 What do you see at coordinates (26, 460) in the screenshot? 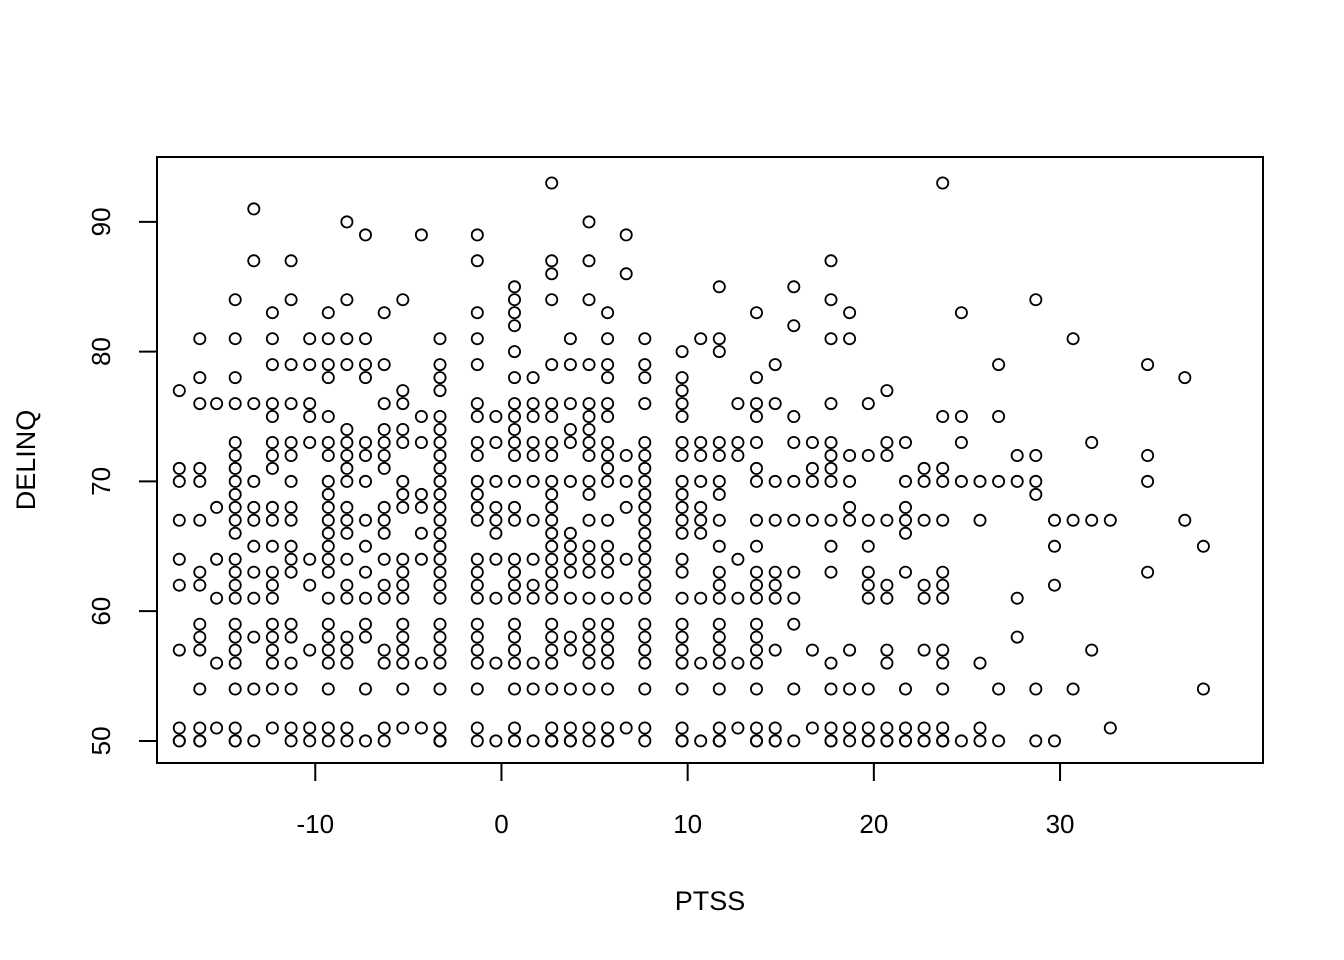
I see `y-axis-title: DELINQ` at bounding box center [26, 460].